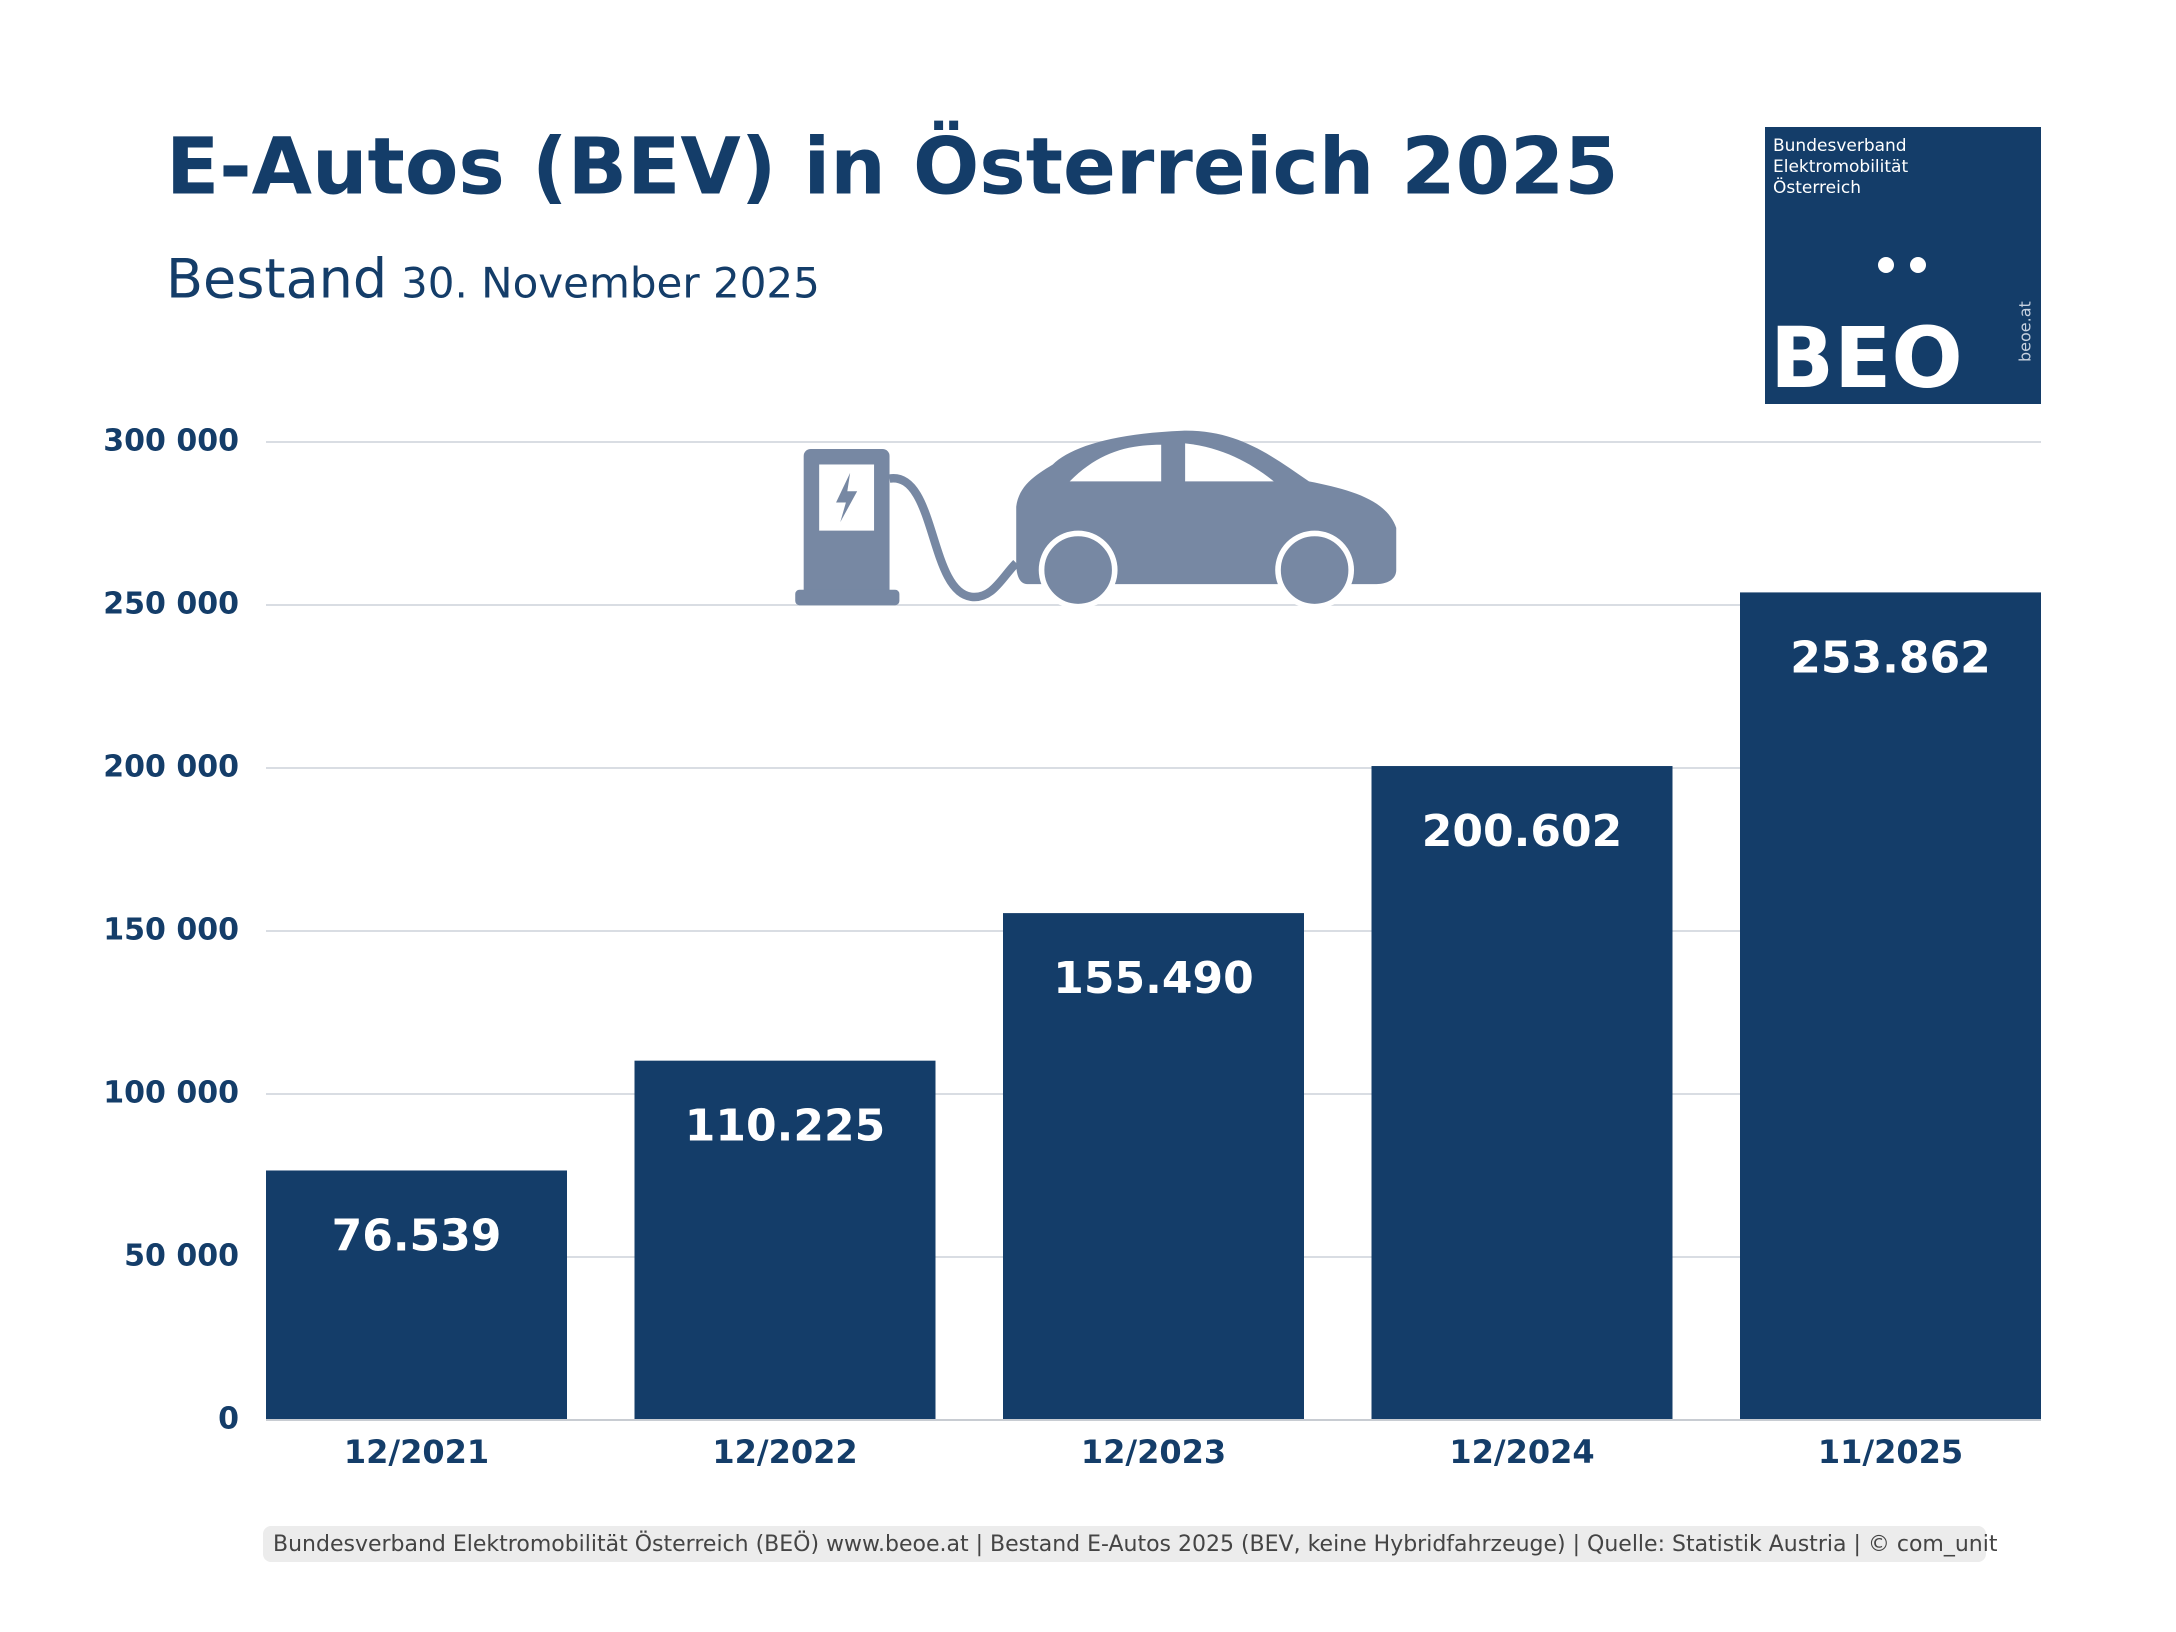 This screenshot has width=2176, height=1632. I want to click on cable, so click(954, 538).